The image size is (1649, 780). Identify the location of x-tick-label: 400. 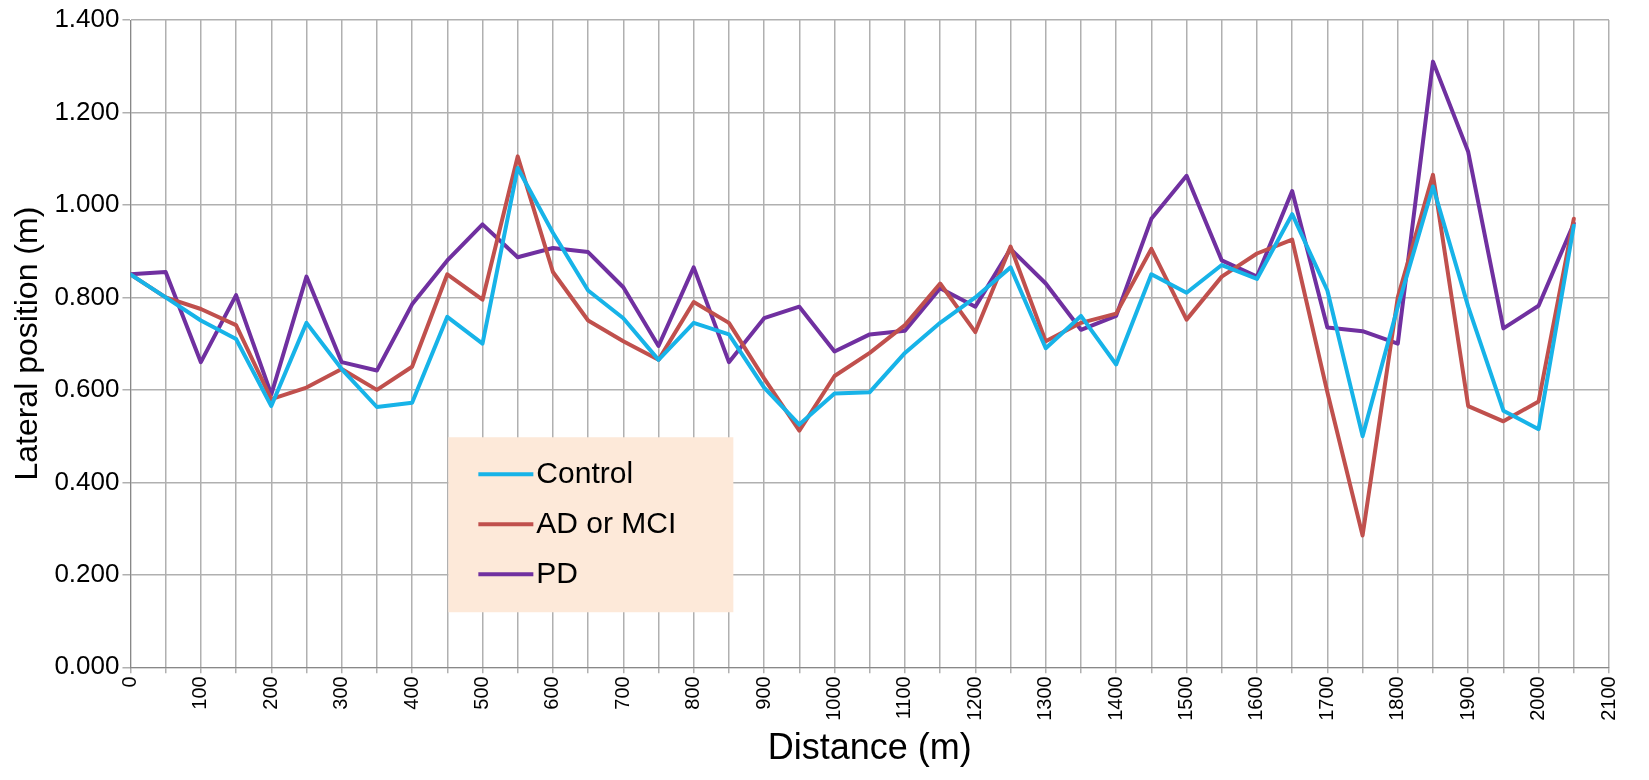
(410, 693).